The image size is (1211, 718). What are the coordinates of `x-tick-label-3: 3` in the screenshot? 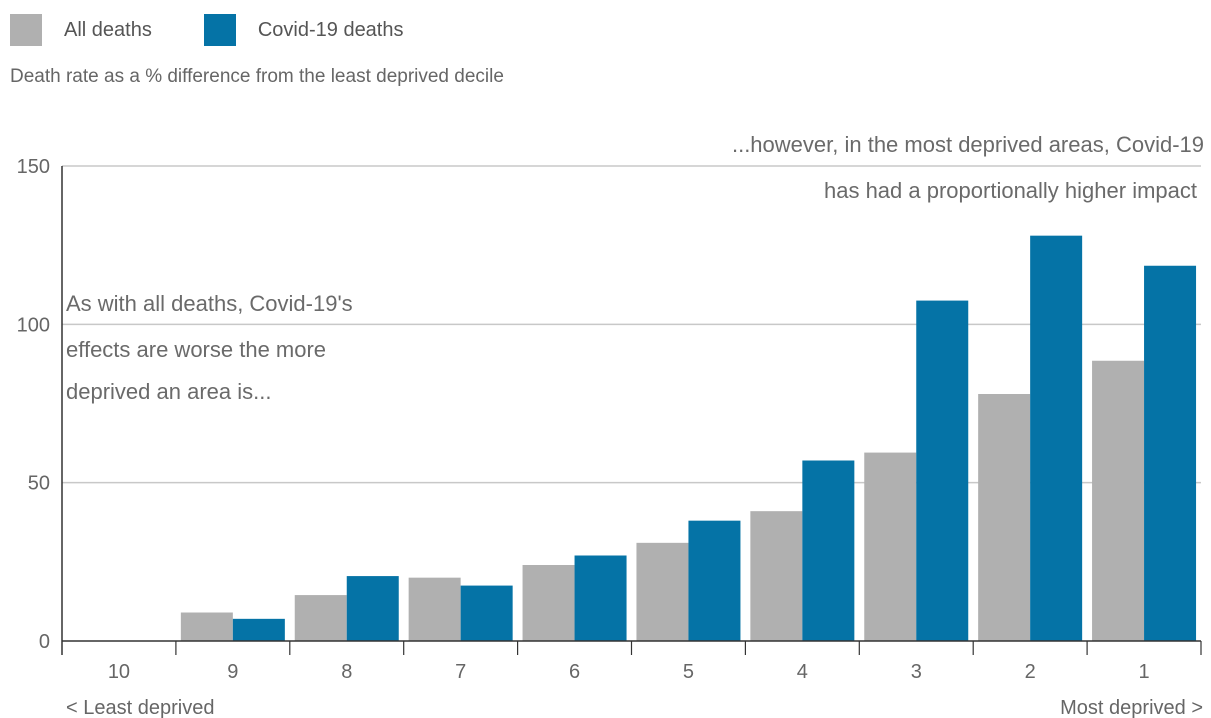 It's located at (916, 672).